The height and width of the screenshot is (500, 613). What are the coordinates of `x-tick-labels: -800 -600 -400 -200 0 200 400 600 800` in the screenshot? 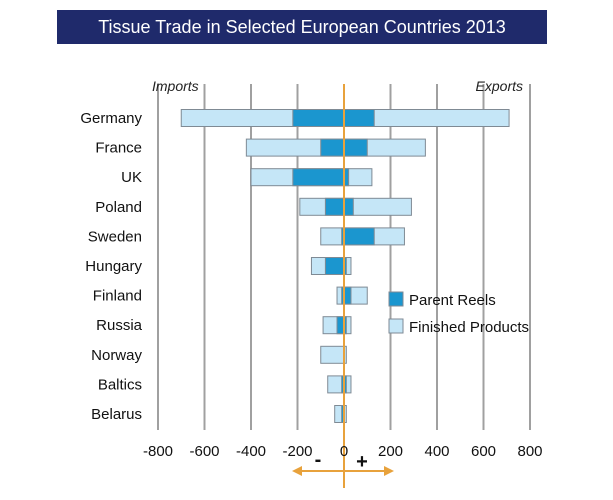 It's located at (343, 451).